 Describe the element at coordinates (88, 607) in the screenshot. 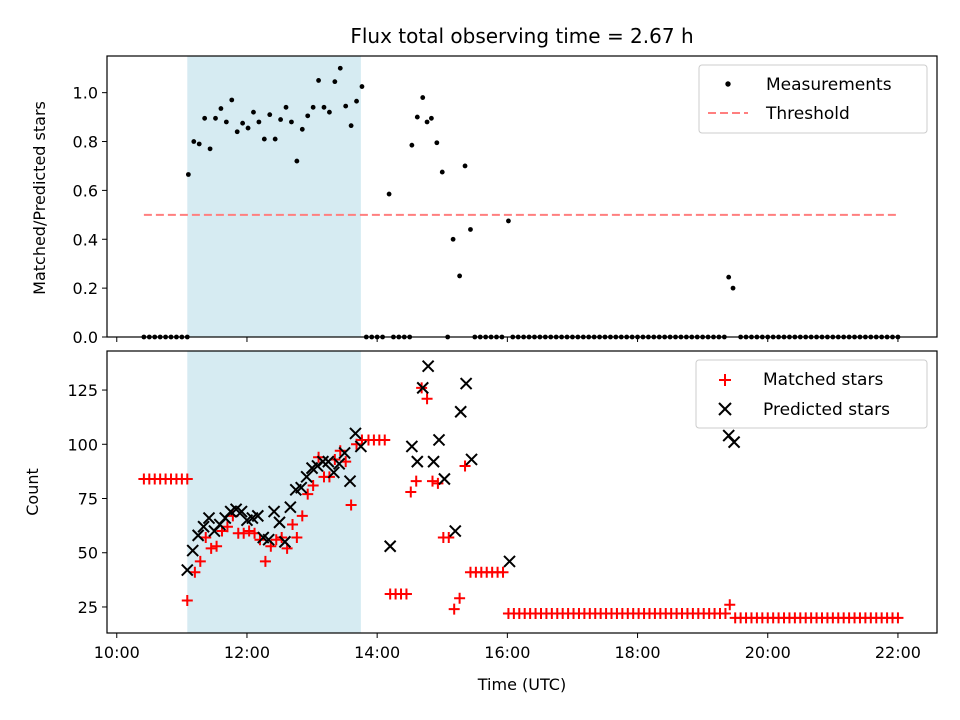

I see `bottom-y-tick-label: 25` at that location.